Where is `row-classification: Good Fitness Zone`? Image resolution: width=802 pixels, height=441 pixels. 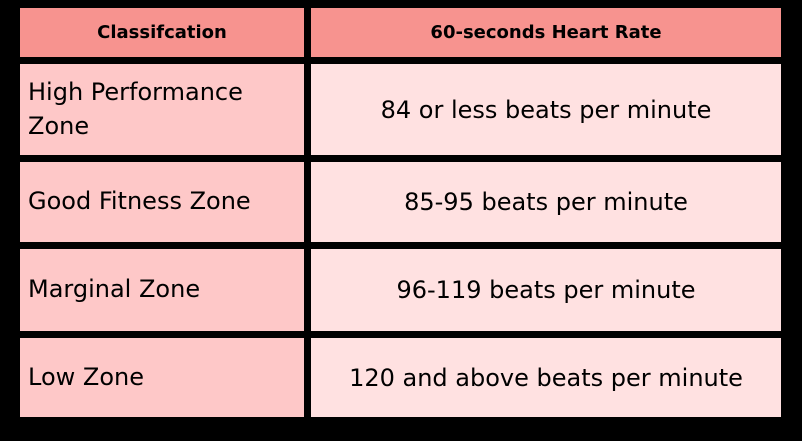 row-classification: Good Fitness Zone is located at coordinates (162, 202).